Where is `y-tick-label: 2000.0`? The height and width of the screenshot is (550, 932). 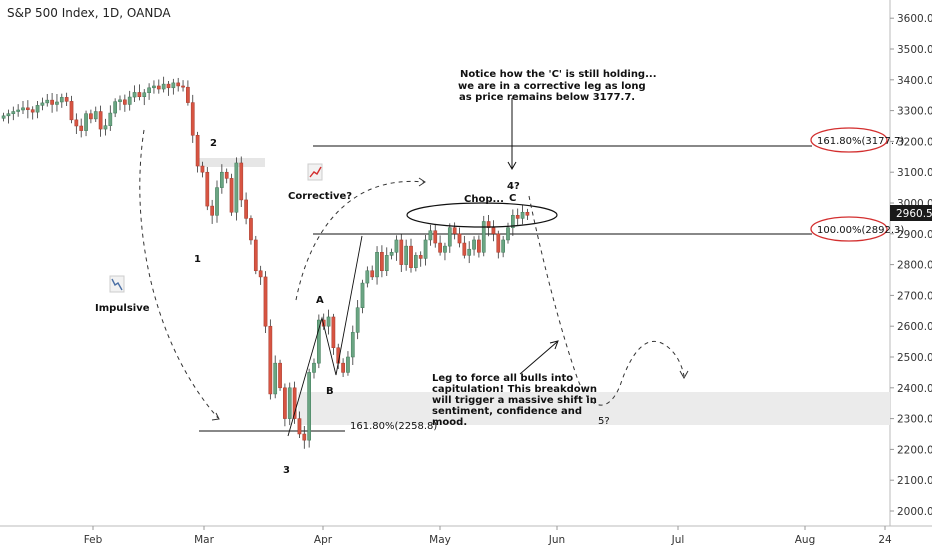
y-tick-label: 2000.0 is located at coordinates (914, 512).